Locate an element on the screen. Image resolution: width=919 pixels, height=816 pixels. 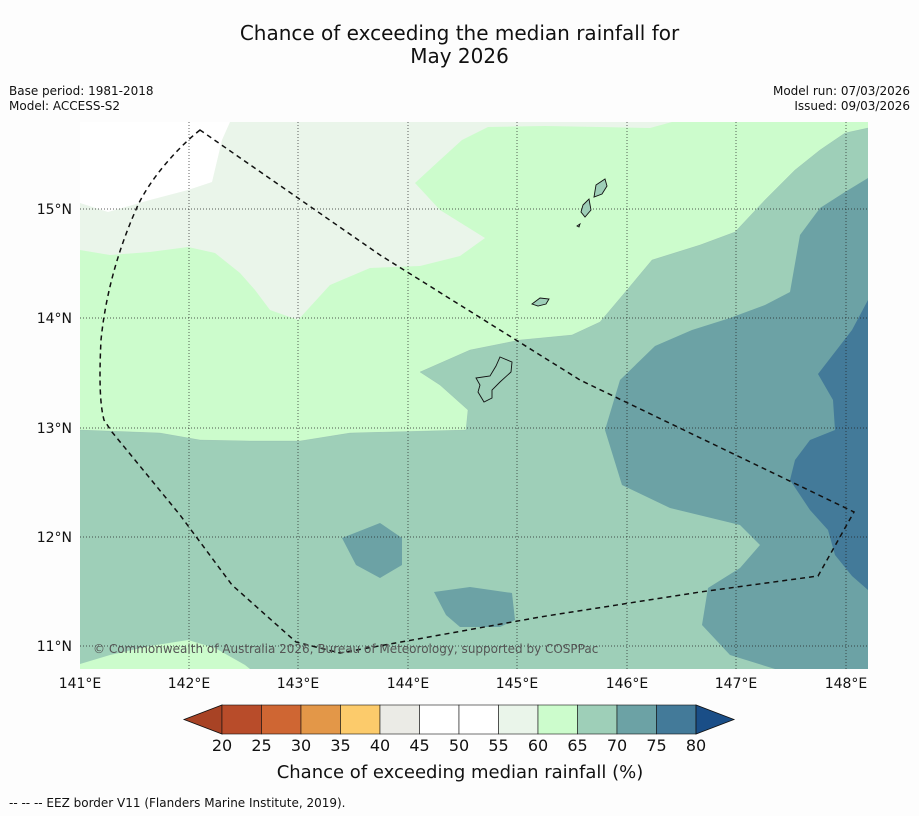
colorbar-labels: 20 25 30 35 40 45 50 55 60 65 70 75 80 is located at coordinates (459, 745).